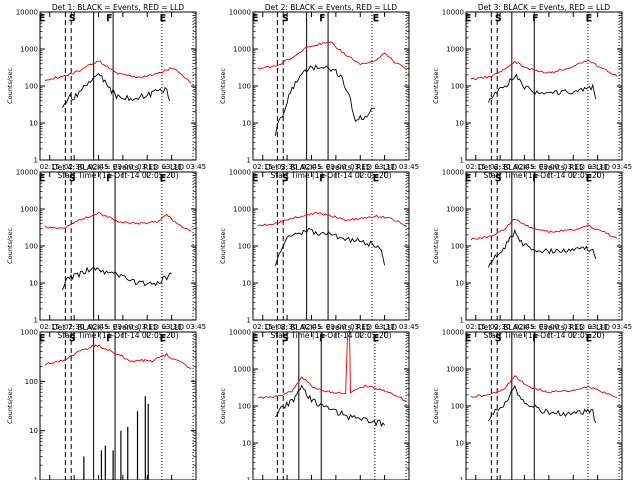  Describe the element at coordinates (331, 7) in the screenshot. I see `plot-title: Det 2: BLACK = Events, RED = LLD` at that location.